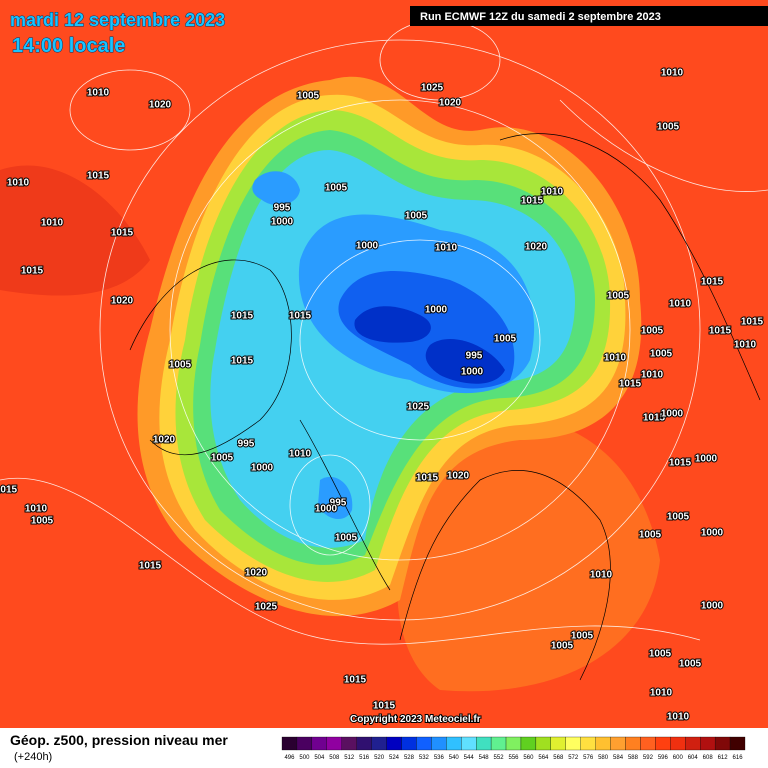  What do you see at coordinates (394, 758) in the screenshot?
I see `legend-label: 524` at bounding box center [394, 758].